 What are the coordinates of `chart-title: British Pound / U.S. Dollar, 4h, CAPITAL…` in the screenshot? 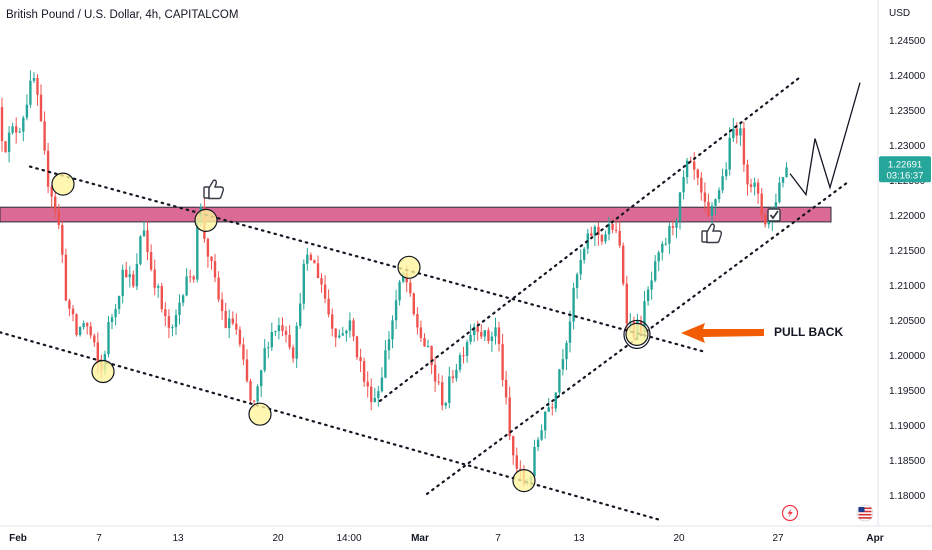 It's located at (122, 15).